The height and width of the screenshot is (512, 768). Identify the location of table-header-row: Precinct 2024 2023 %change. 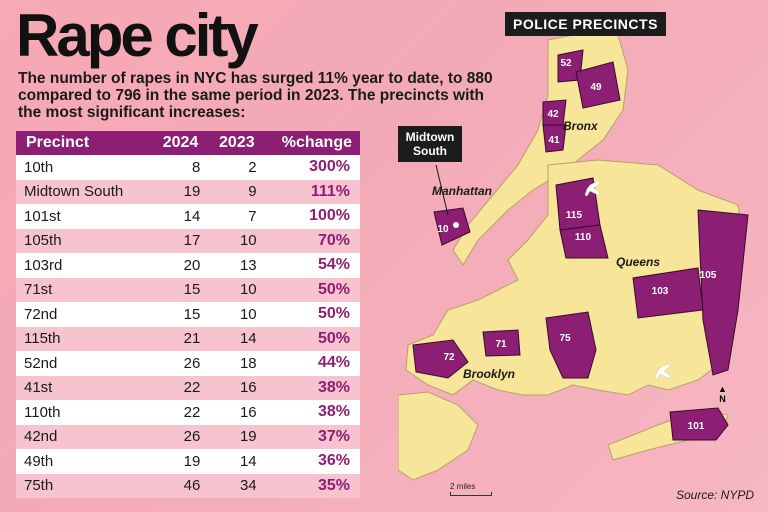
(188, 143).